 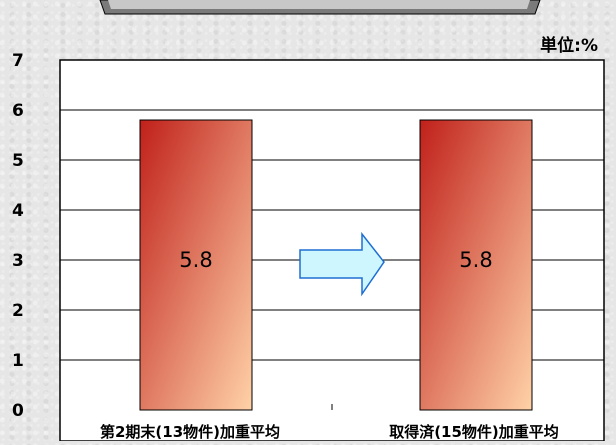 I want to click on y-tick-label: 3, so click(x=18, y=261).